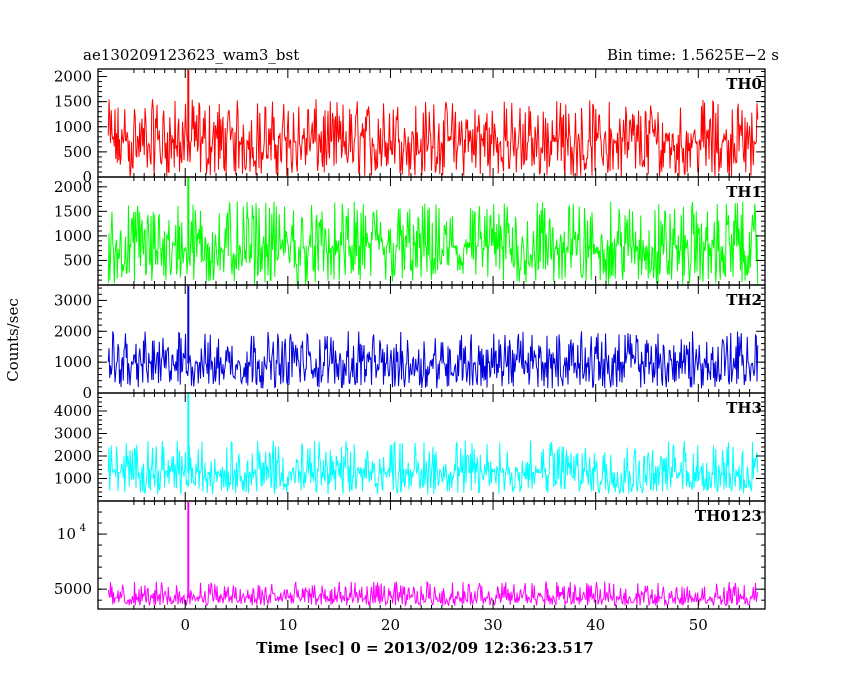  What do you see at coordinates (433, 243) in the screenshot?
I see `series-line-th1` at bounding box center [433, 243].